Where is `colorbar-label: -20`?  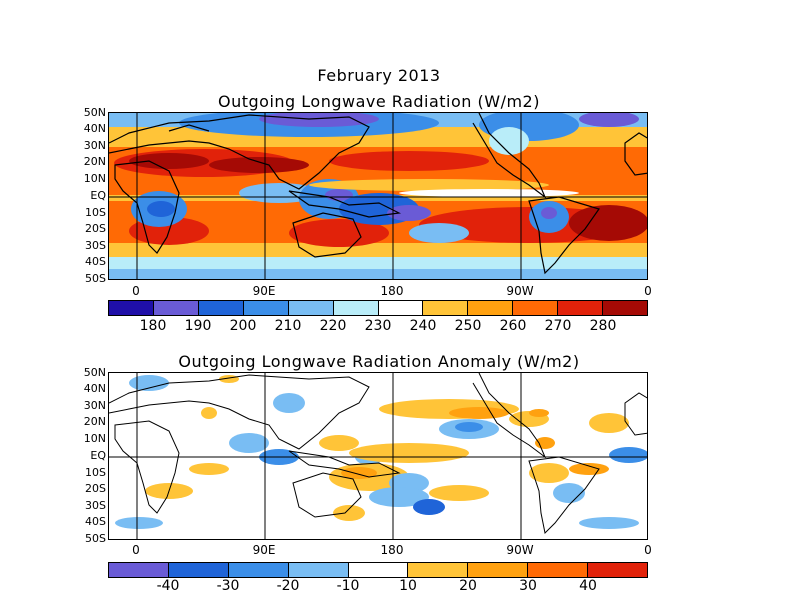 colorbar-label: -20 is located at coordinates (288, 586).